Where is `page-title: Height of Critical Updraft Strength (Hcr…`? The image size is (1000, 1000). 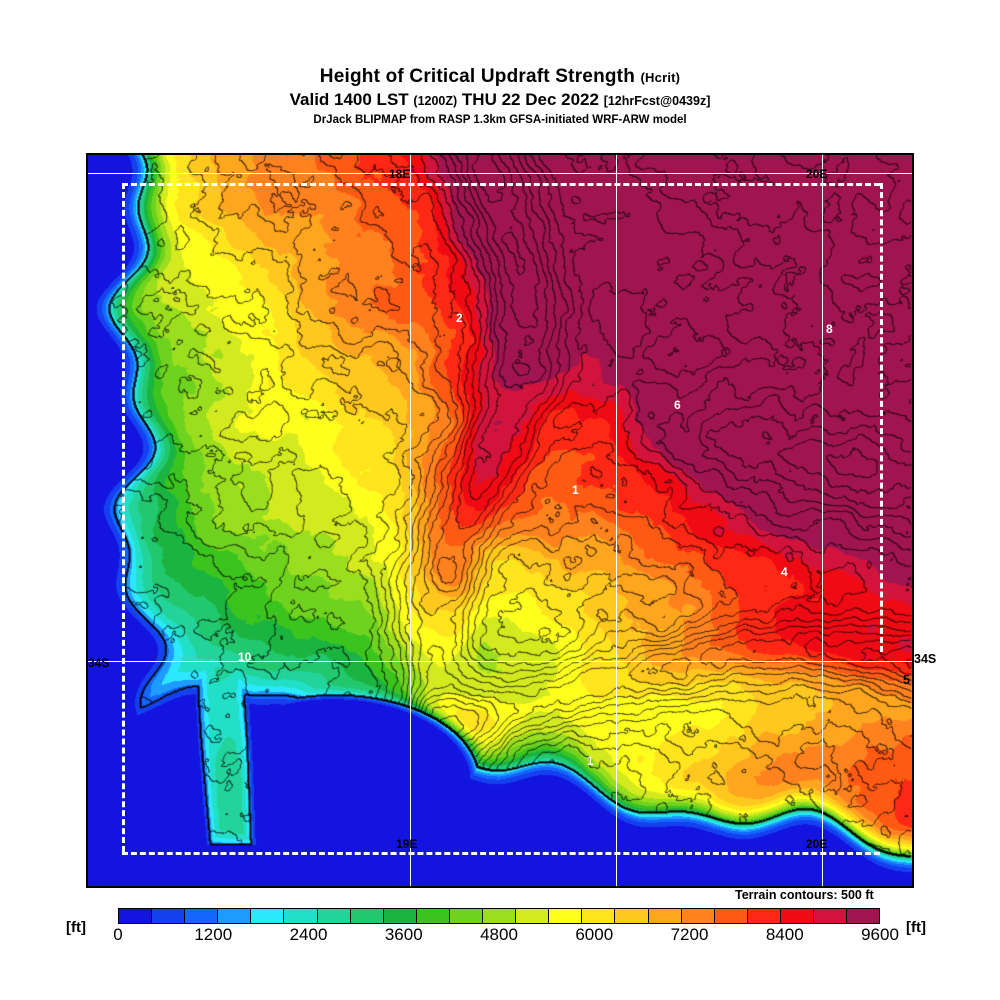 page-title: Height of Critical Updraft Strength (Hcr… is located at coordinates (500, 77).